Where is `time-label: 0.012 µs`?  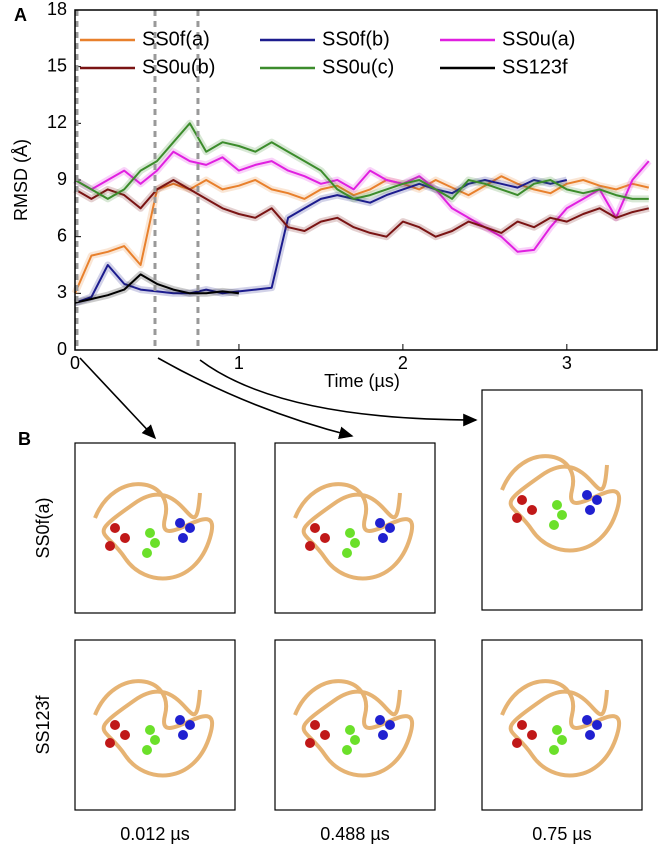
time-label: 0.012 µs is located at coordinates (154, 834).